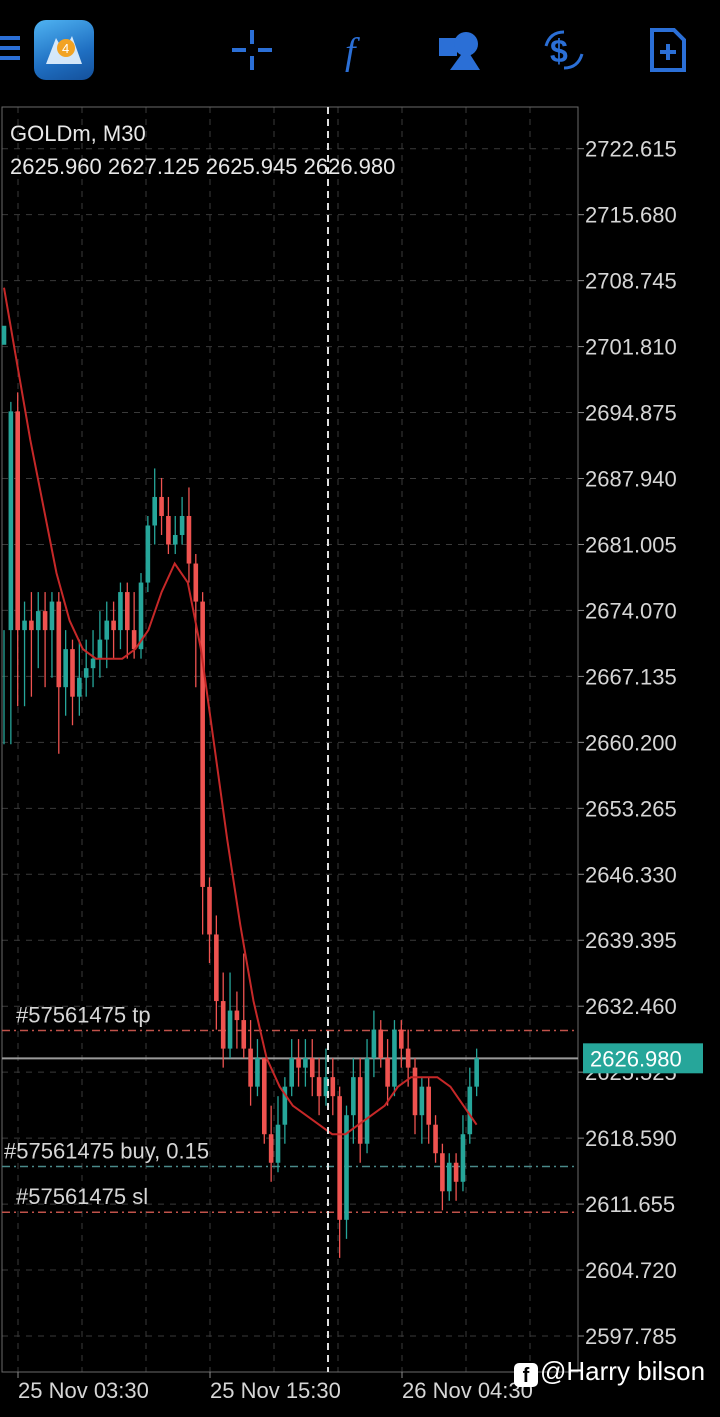 The width and height of the screenshot is (720, 1417). What do you see at coordinates (631, 1006) in the screenshot?
I see `y-tick-label: 2632.460` at bounding box center [631, 1006].